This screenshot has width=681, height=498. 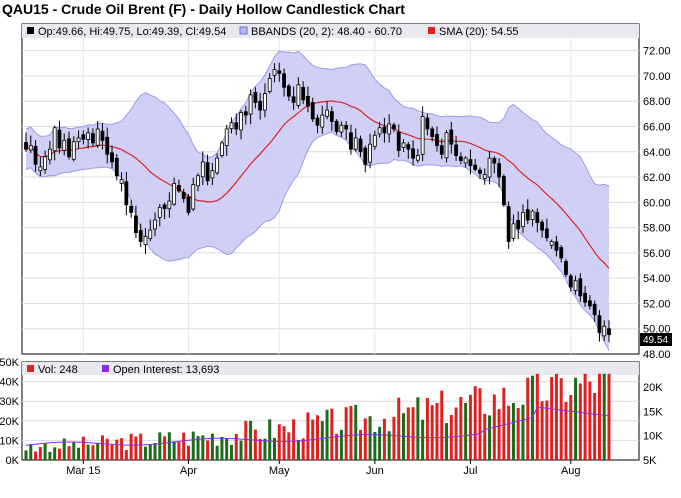 I want to click on date-tick-label: Mar 15, so click(x=83, y=471).